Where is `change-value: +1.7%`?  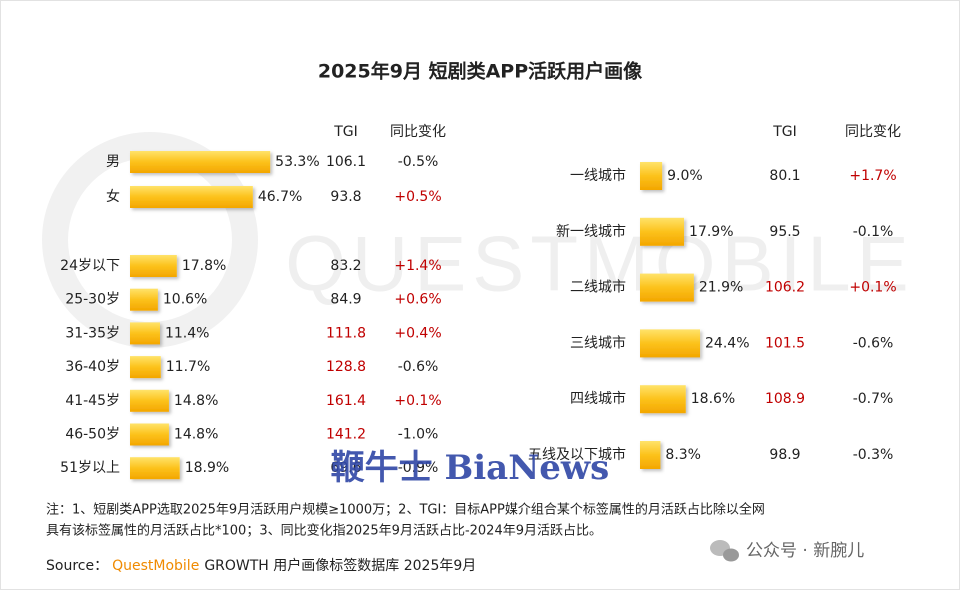 change-value: +1.7% is located at coordinates (872, 176).